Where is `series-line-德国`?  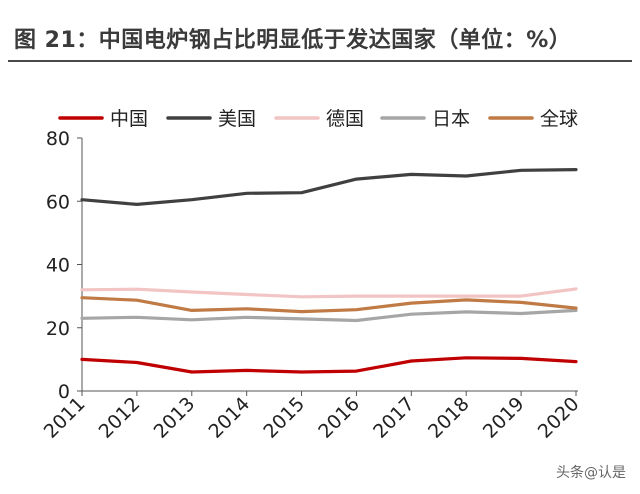 series-line-德国 is located at coordinates (329, 293).